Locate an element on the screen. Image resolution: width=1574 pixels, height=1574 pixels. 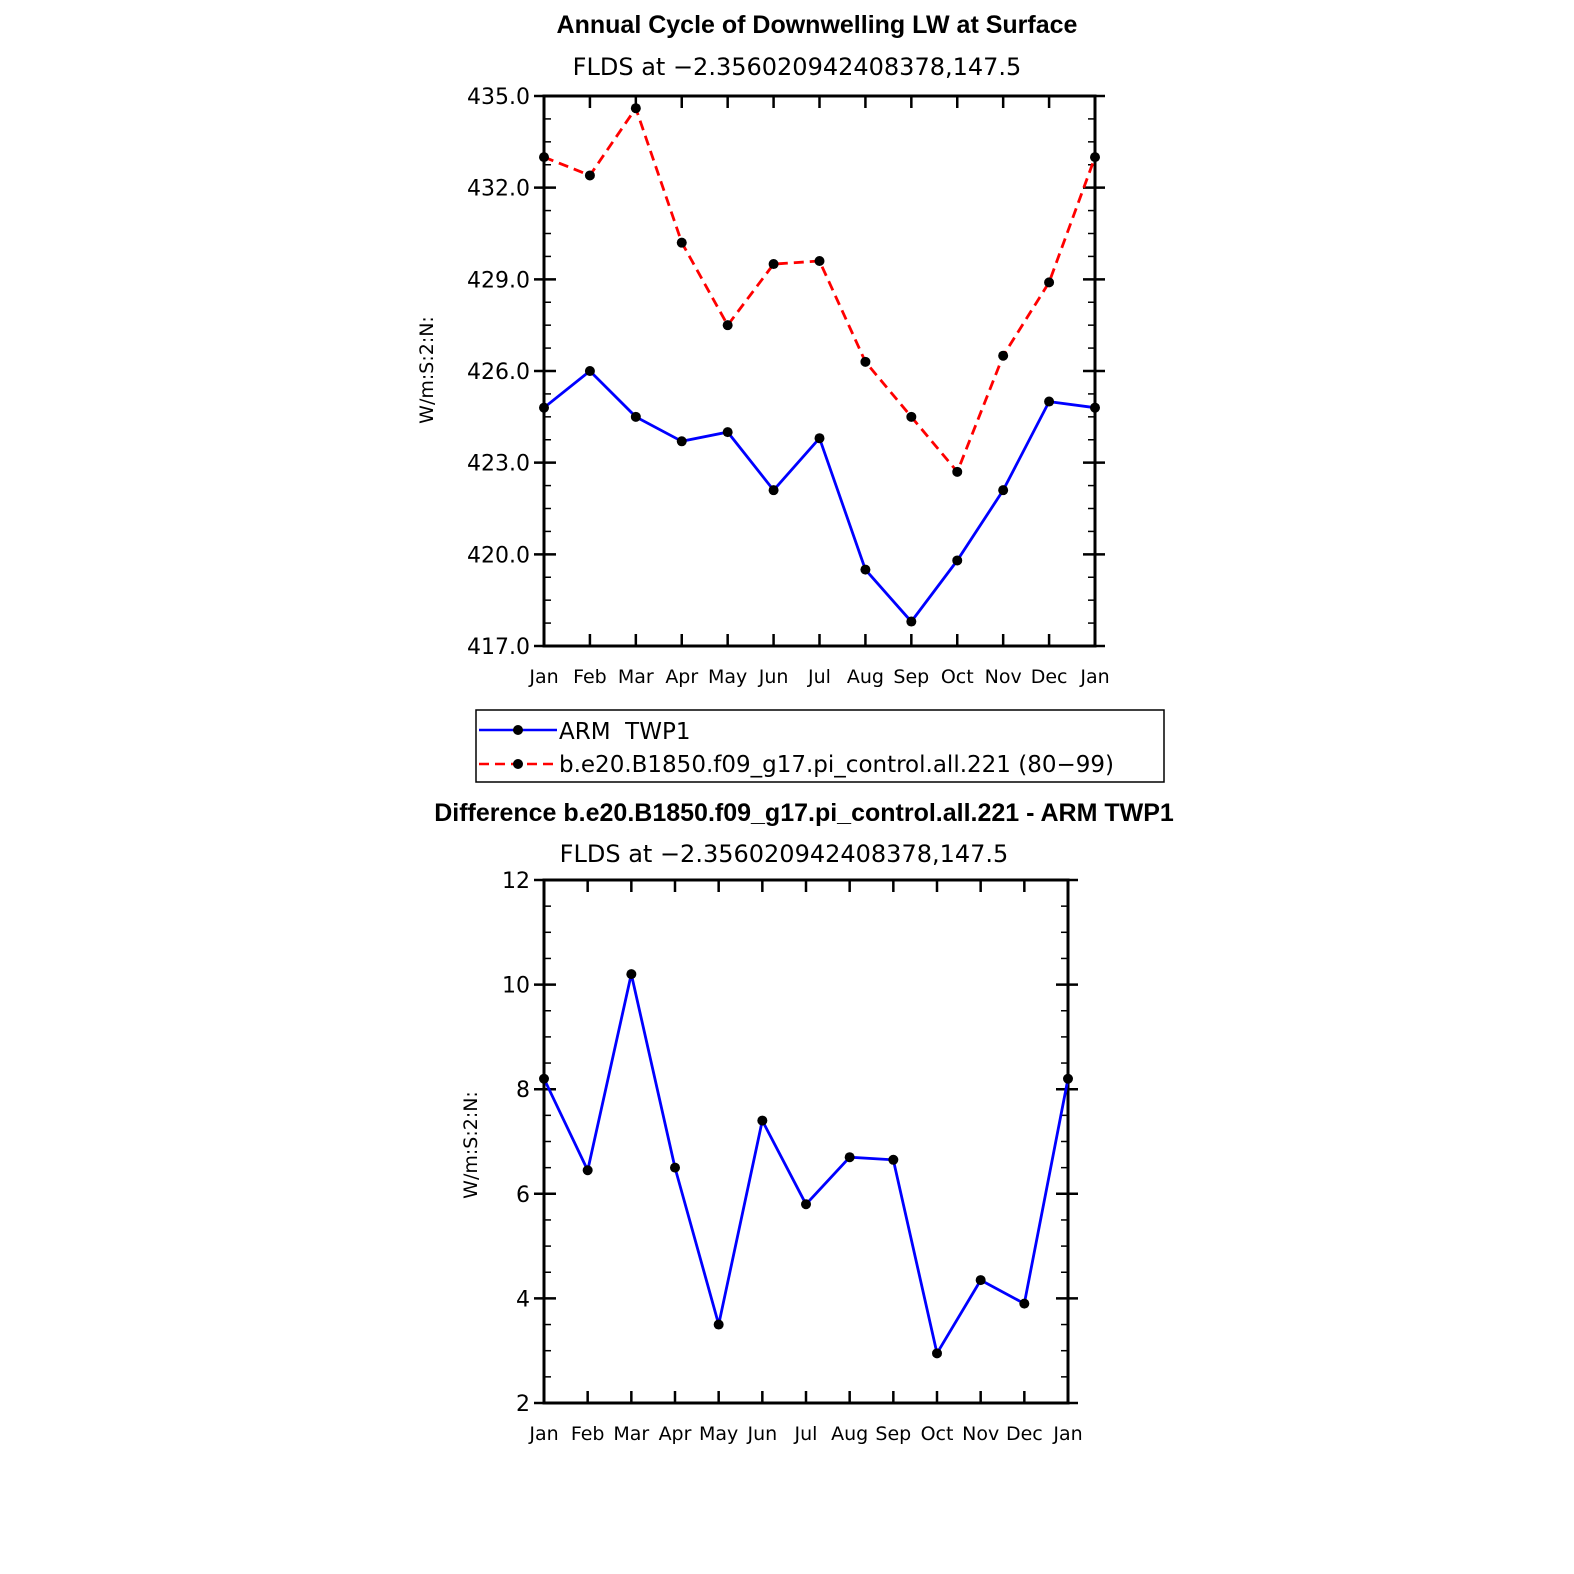
legend-marker-model is located at coordinates (518, 764).